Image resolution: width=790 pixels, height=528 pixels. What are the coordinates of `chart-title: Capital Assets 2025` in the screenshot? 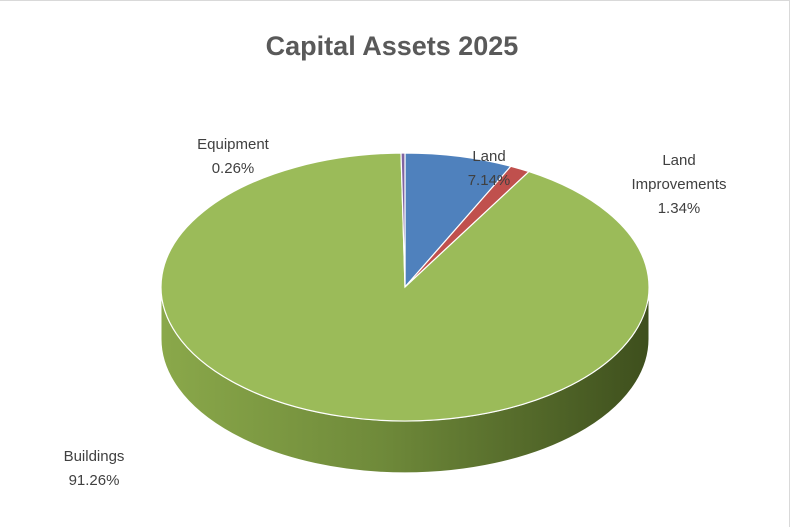 It's located at (392, 46).